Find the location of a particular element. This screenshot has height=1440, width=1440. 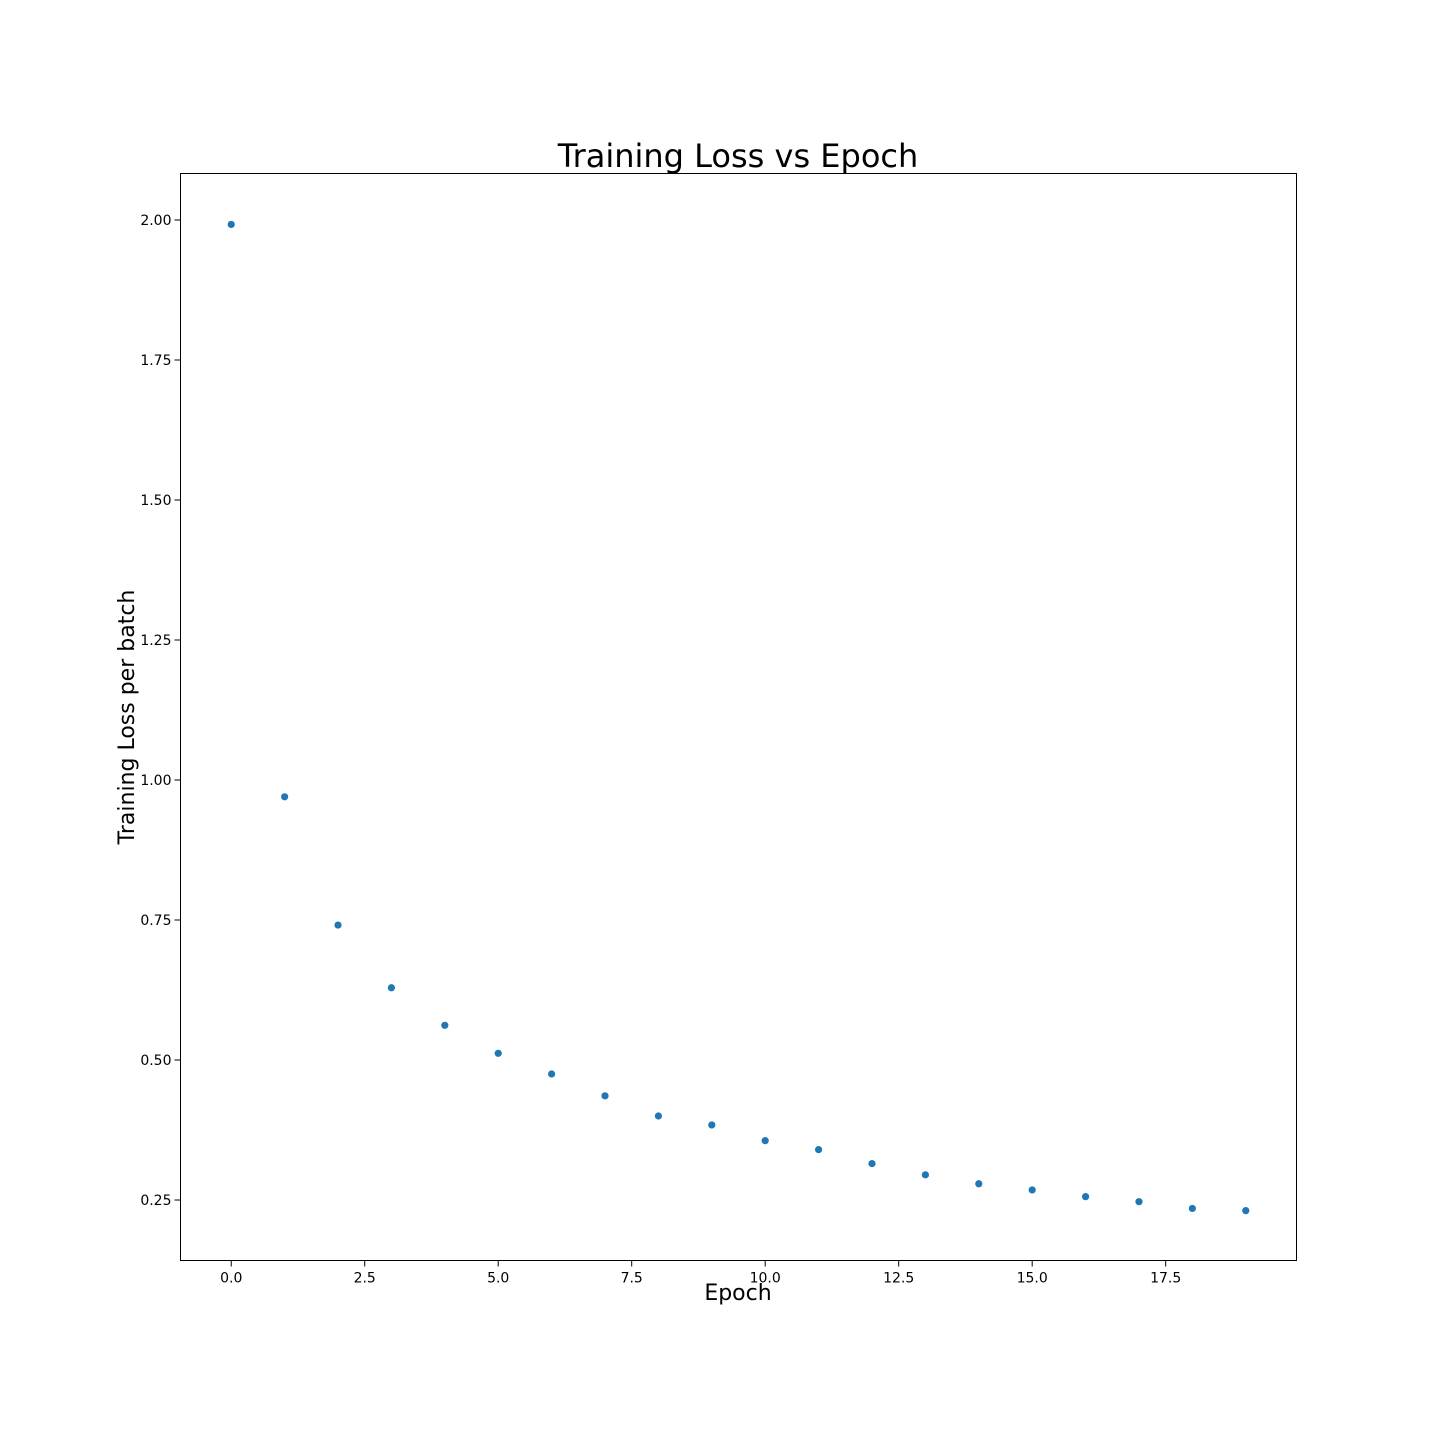

y-tick-label: 1.75 is located at coordinates (155, 361).